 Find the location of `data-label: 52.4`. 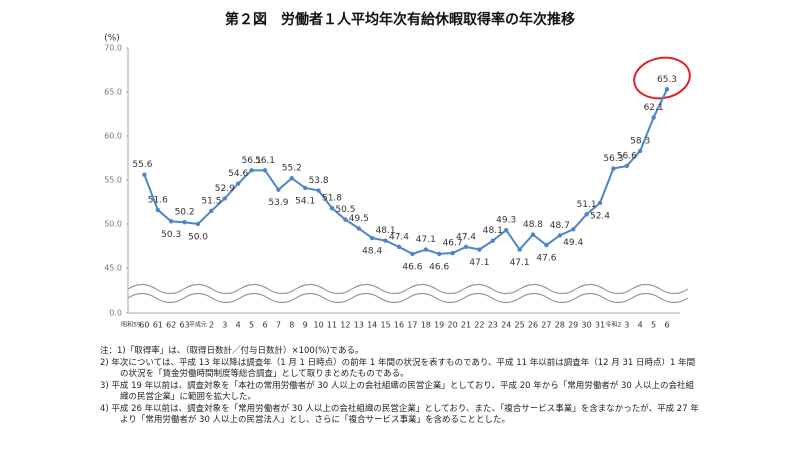

data-label: 52.4 is located at coordinates (600, 216).